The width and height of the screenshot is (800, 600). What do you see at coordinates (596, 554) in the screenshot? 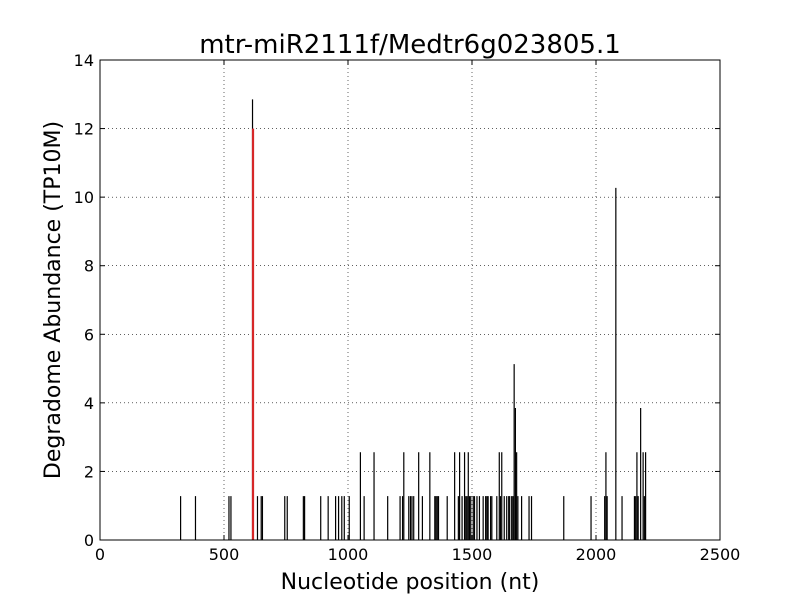
I see `x-tick-label: 2000` at bounding box center [596, 554].